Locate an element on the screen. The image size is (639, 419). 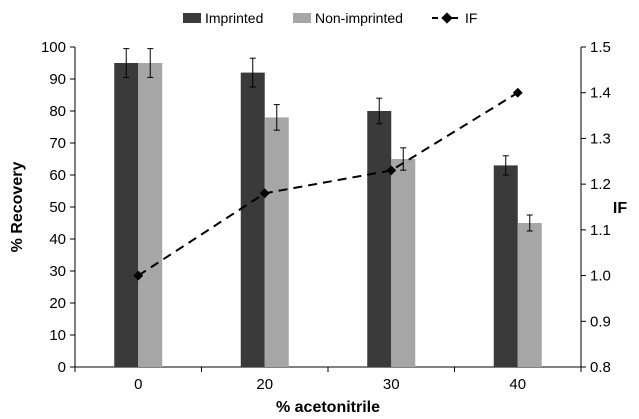
x-tick-label: 20 is located at coordinates (264, 384).